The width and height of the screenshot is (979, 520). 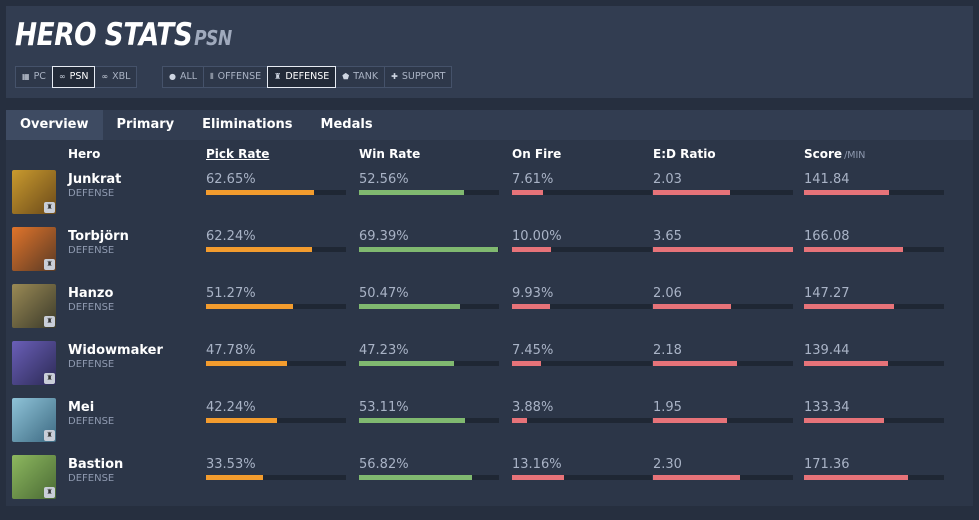 I want to click on hero-name: Torbjörn, so click(x=98, y=236).